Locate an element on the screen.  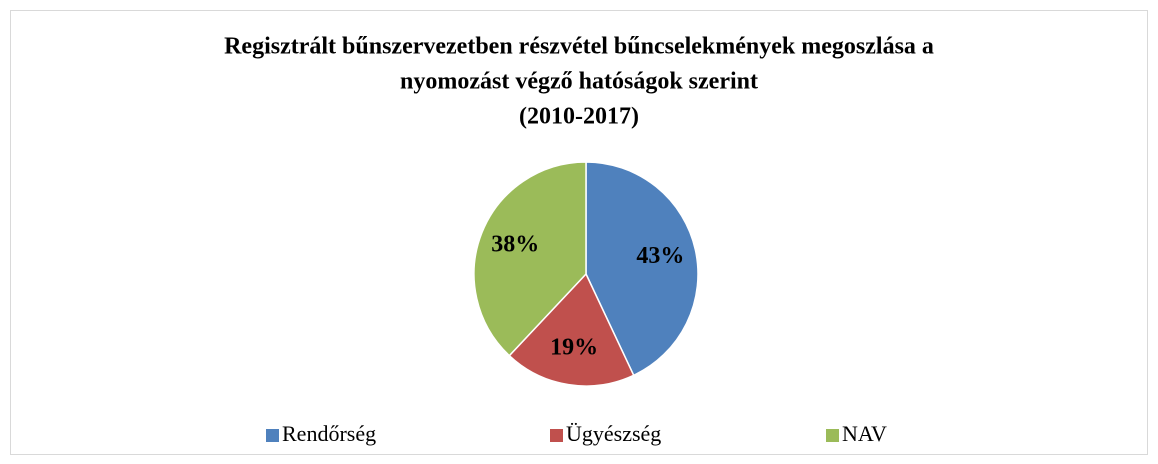
chart-title: nyomozást végző hatóságok szerint is located at coordinates (579, 82).